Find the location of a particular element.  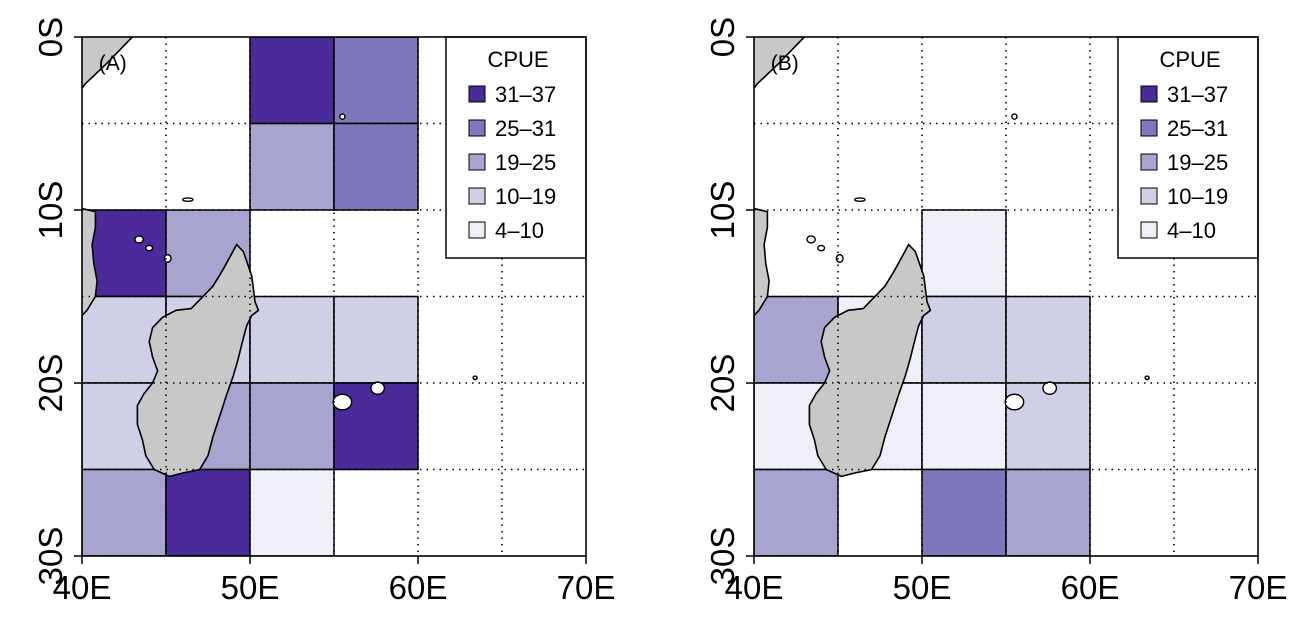

panel-label: (A) is located at coordinates (113, 63).